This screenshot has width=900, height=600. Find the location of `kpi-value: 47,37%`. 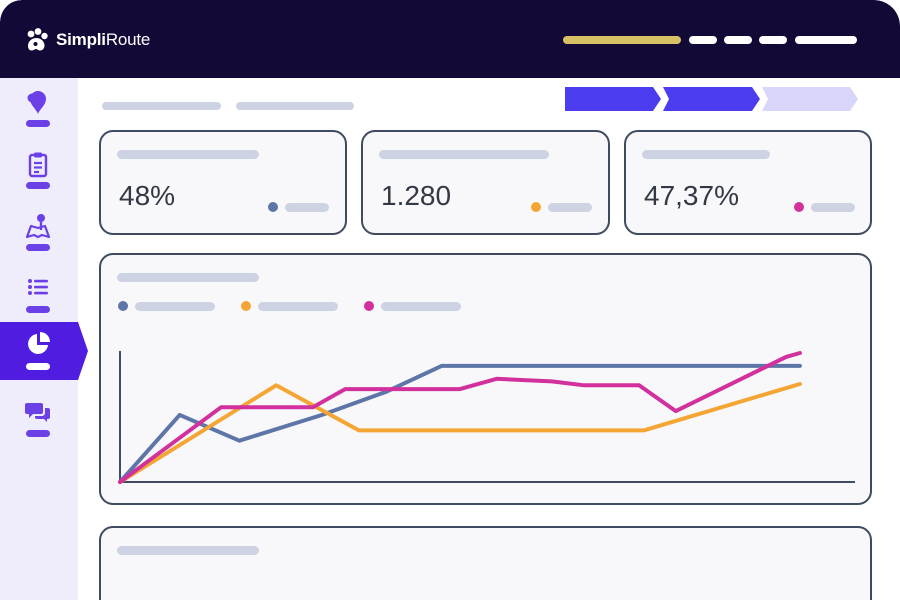

kpi-value: 47,37% is located at coordinates (691, 195).